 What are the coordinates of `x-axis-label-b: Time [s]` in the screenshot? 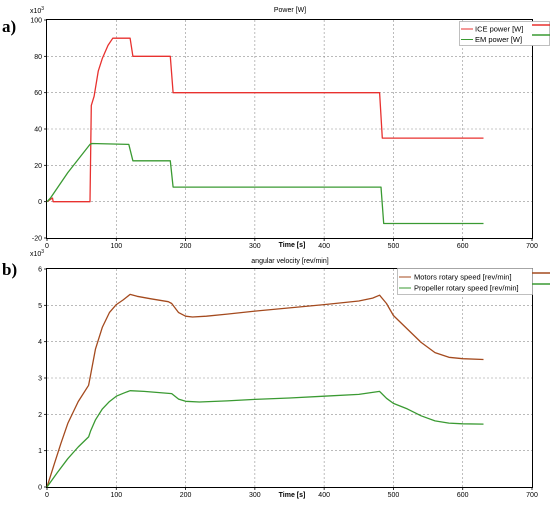 It's located at (292, 495).